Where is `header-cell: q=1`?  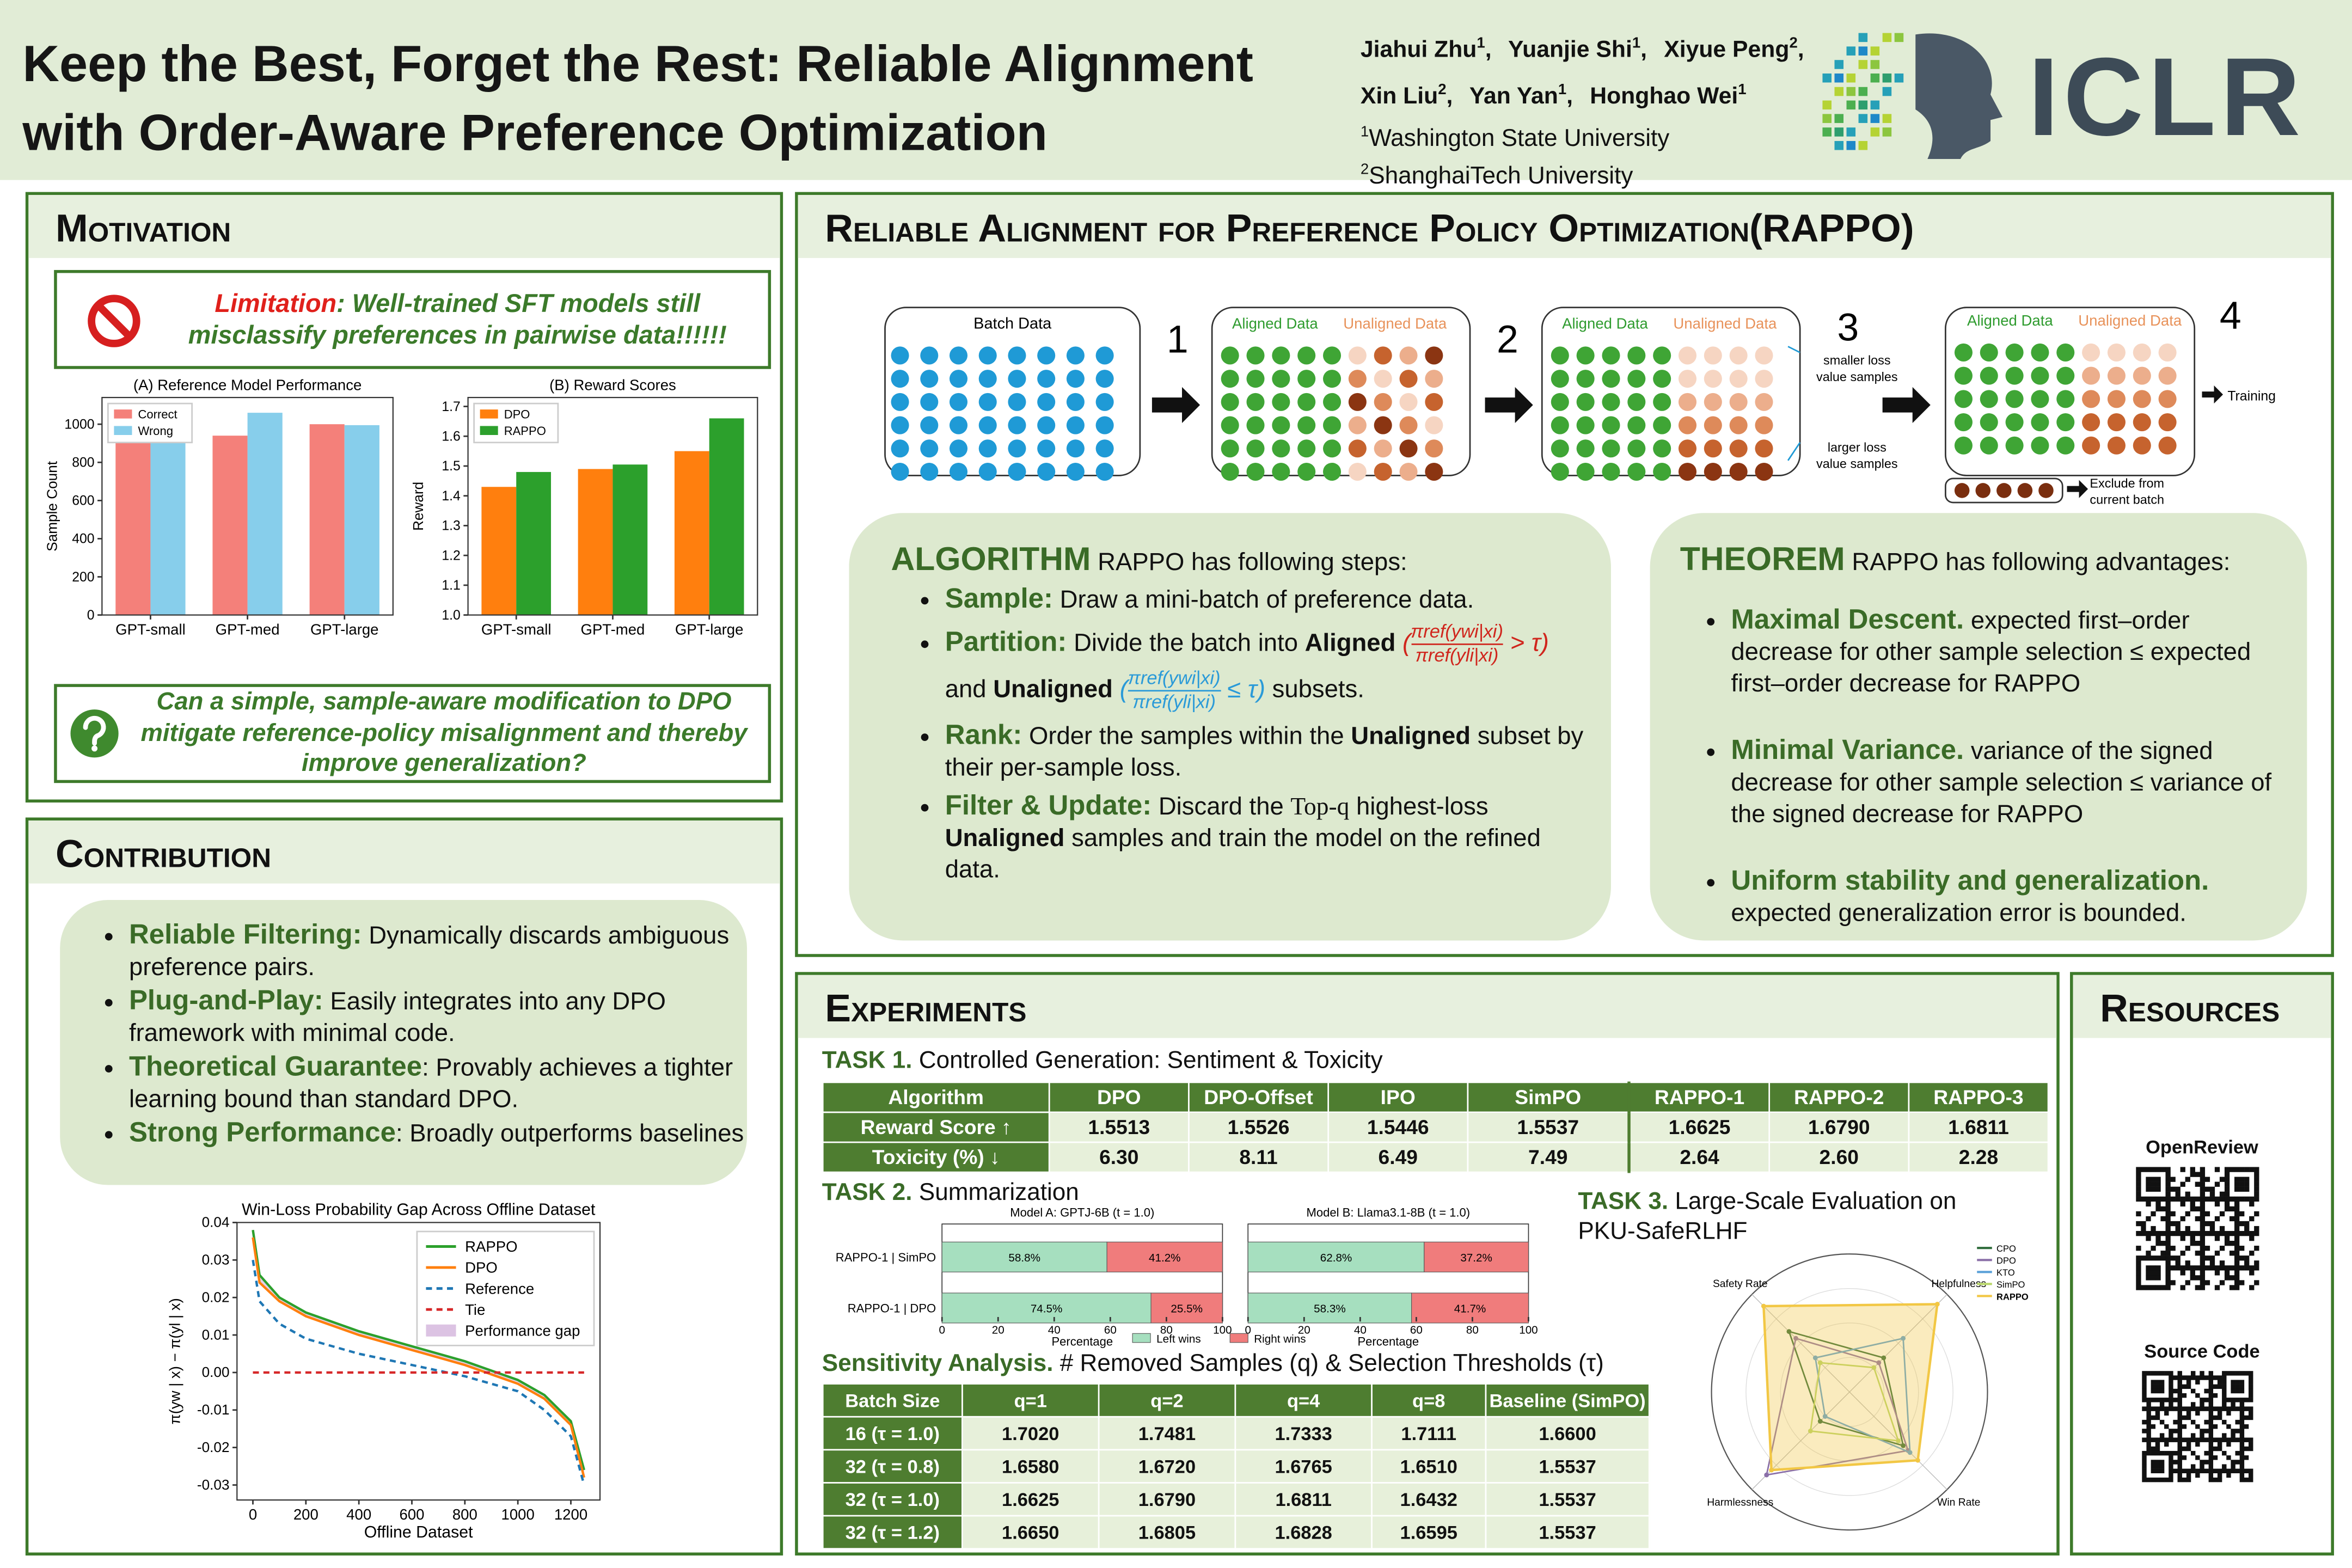
header-cell: q=1 is located at coordinates (1030, 1400).